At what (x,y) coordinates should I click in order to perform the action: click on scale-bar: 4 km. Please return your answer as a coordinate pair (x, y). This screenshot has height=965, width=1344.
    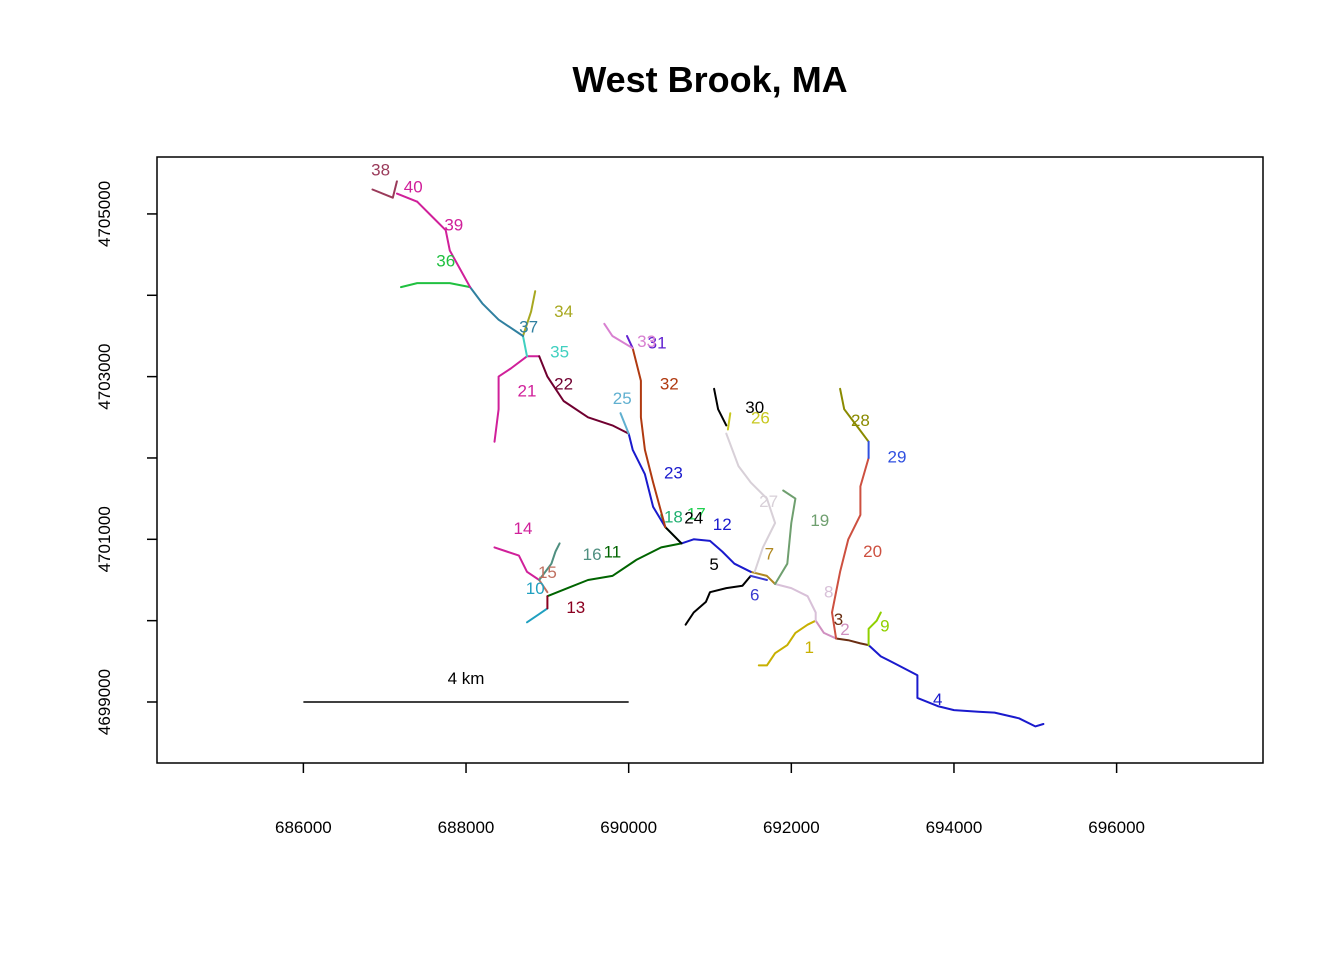
    Looking at the image, I should click on (466, 686).